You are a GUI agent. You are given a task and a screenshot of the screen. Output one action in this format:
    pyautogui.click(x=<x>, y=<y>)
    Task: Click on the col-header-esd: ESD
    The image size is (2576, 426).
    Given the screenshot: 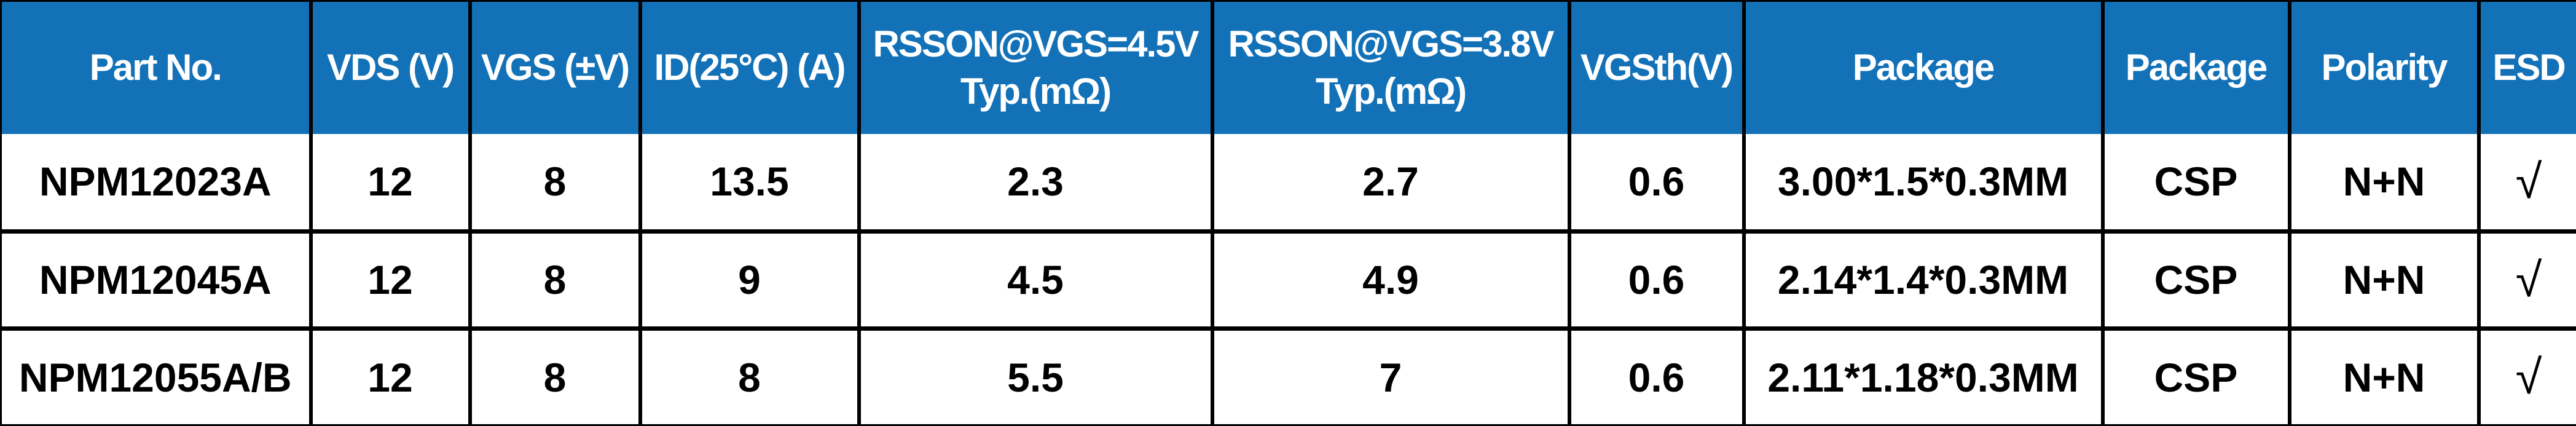 What is the action you would take?
    pyautogui.click(x=2526, y=67)
    